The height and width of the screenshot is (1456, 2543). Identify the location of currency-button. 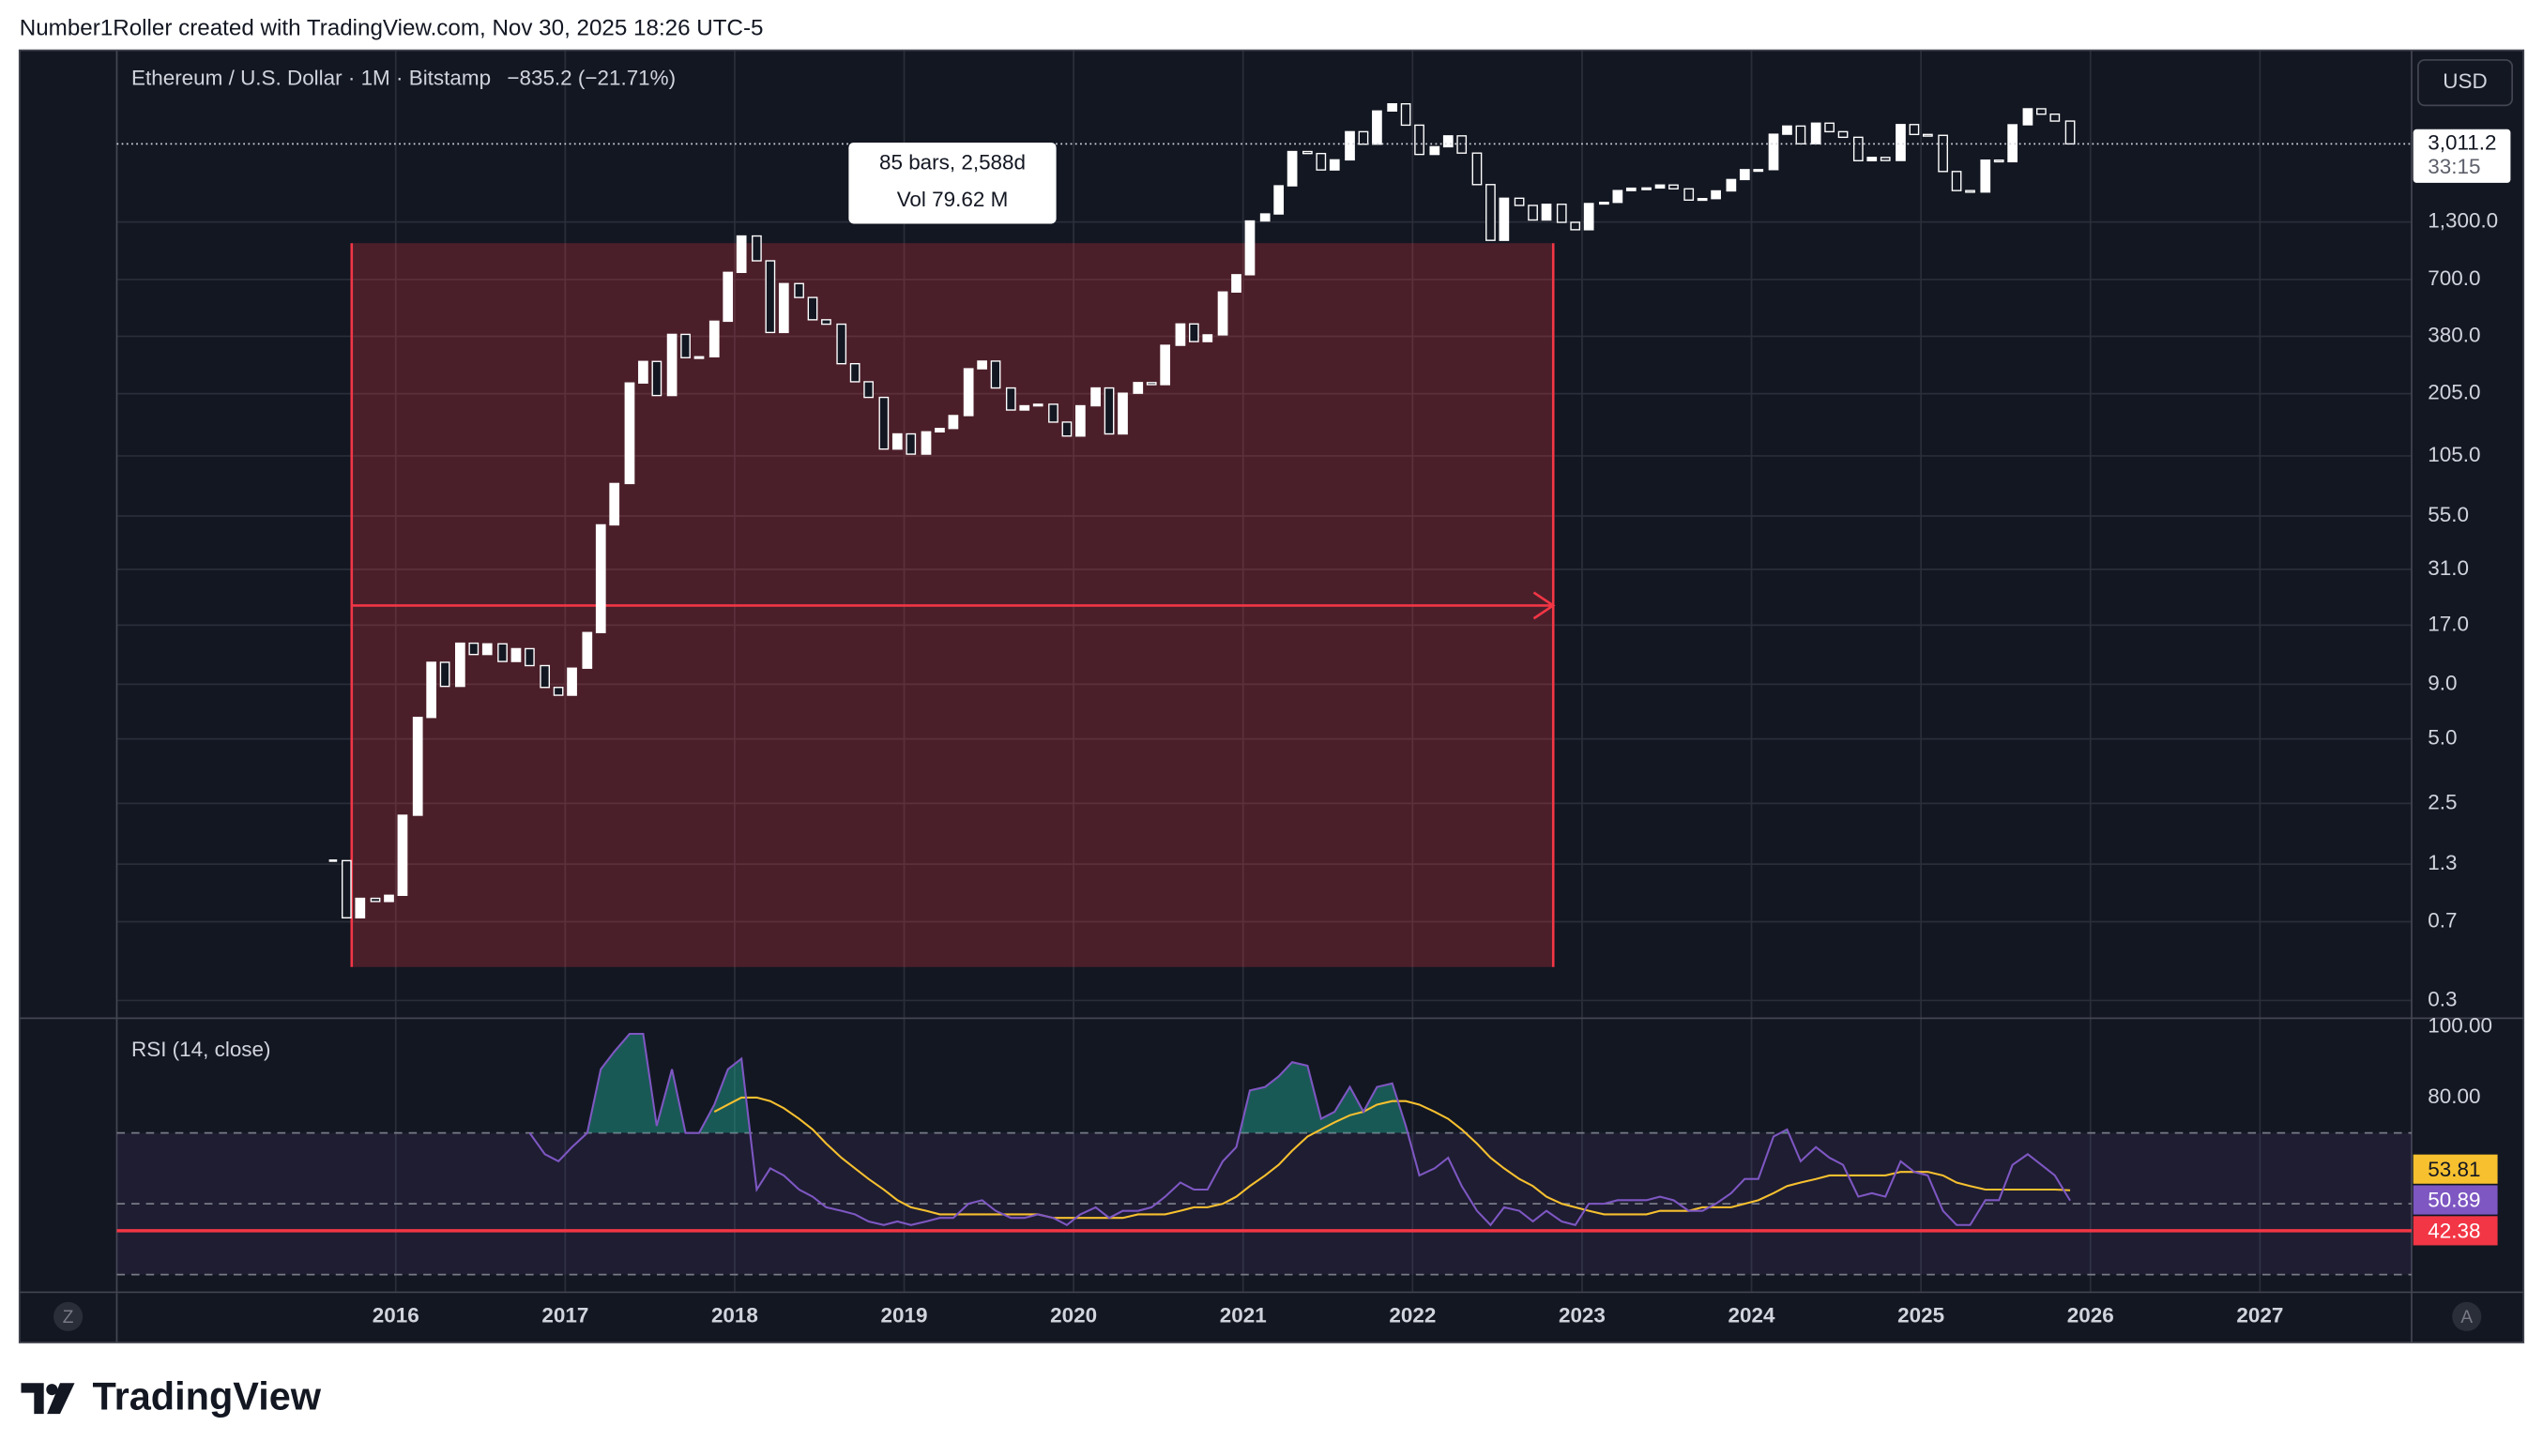
(2465, 83).